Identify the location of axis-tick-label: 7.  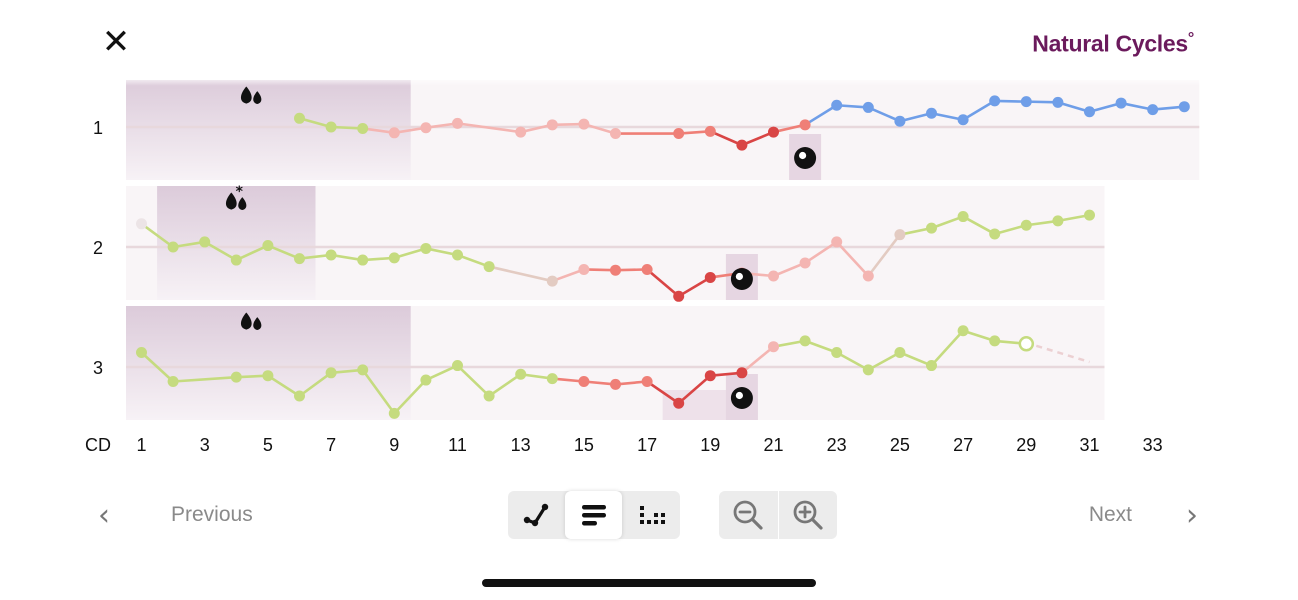
(331, 445).